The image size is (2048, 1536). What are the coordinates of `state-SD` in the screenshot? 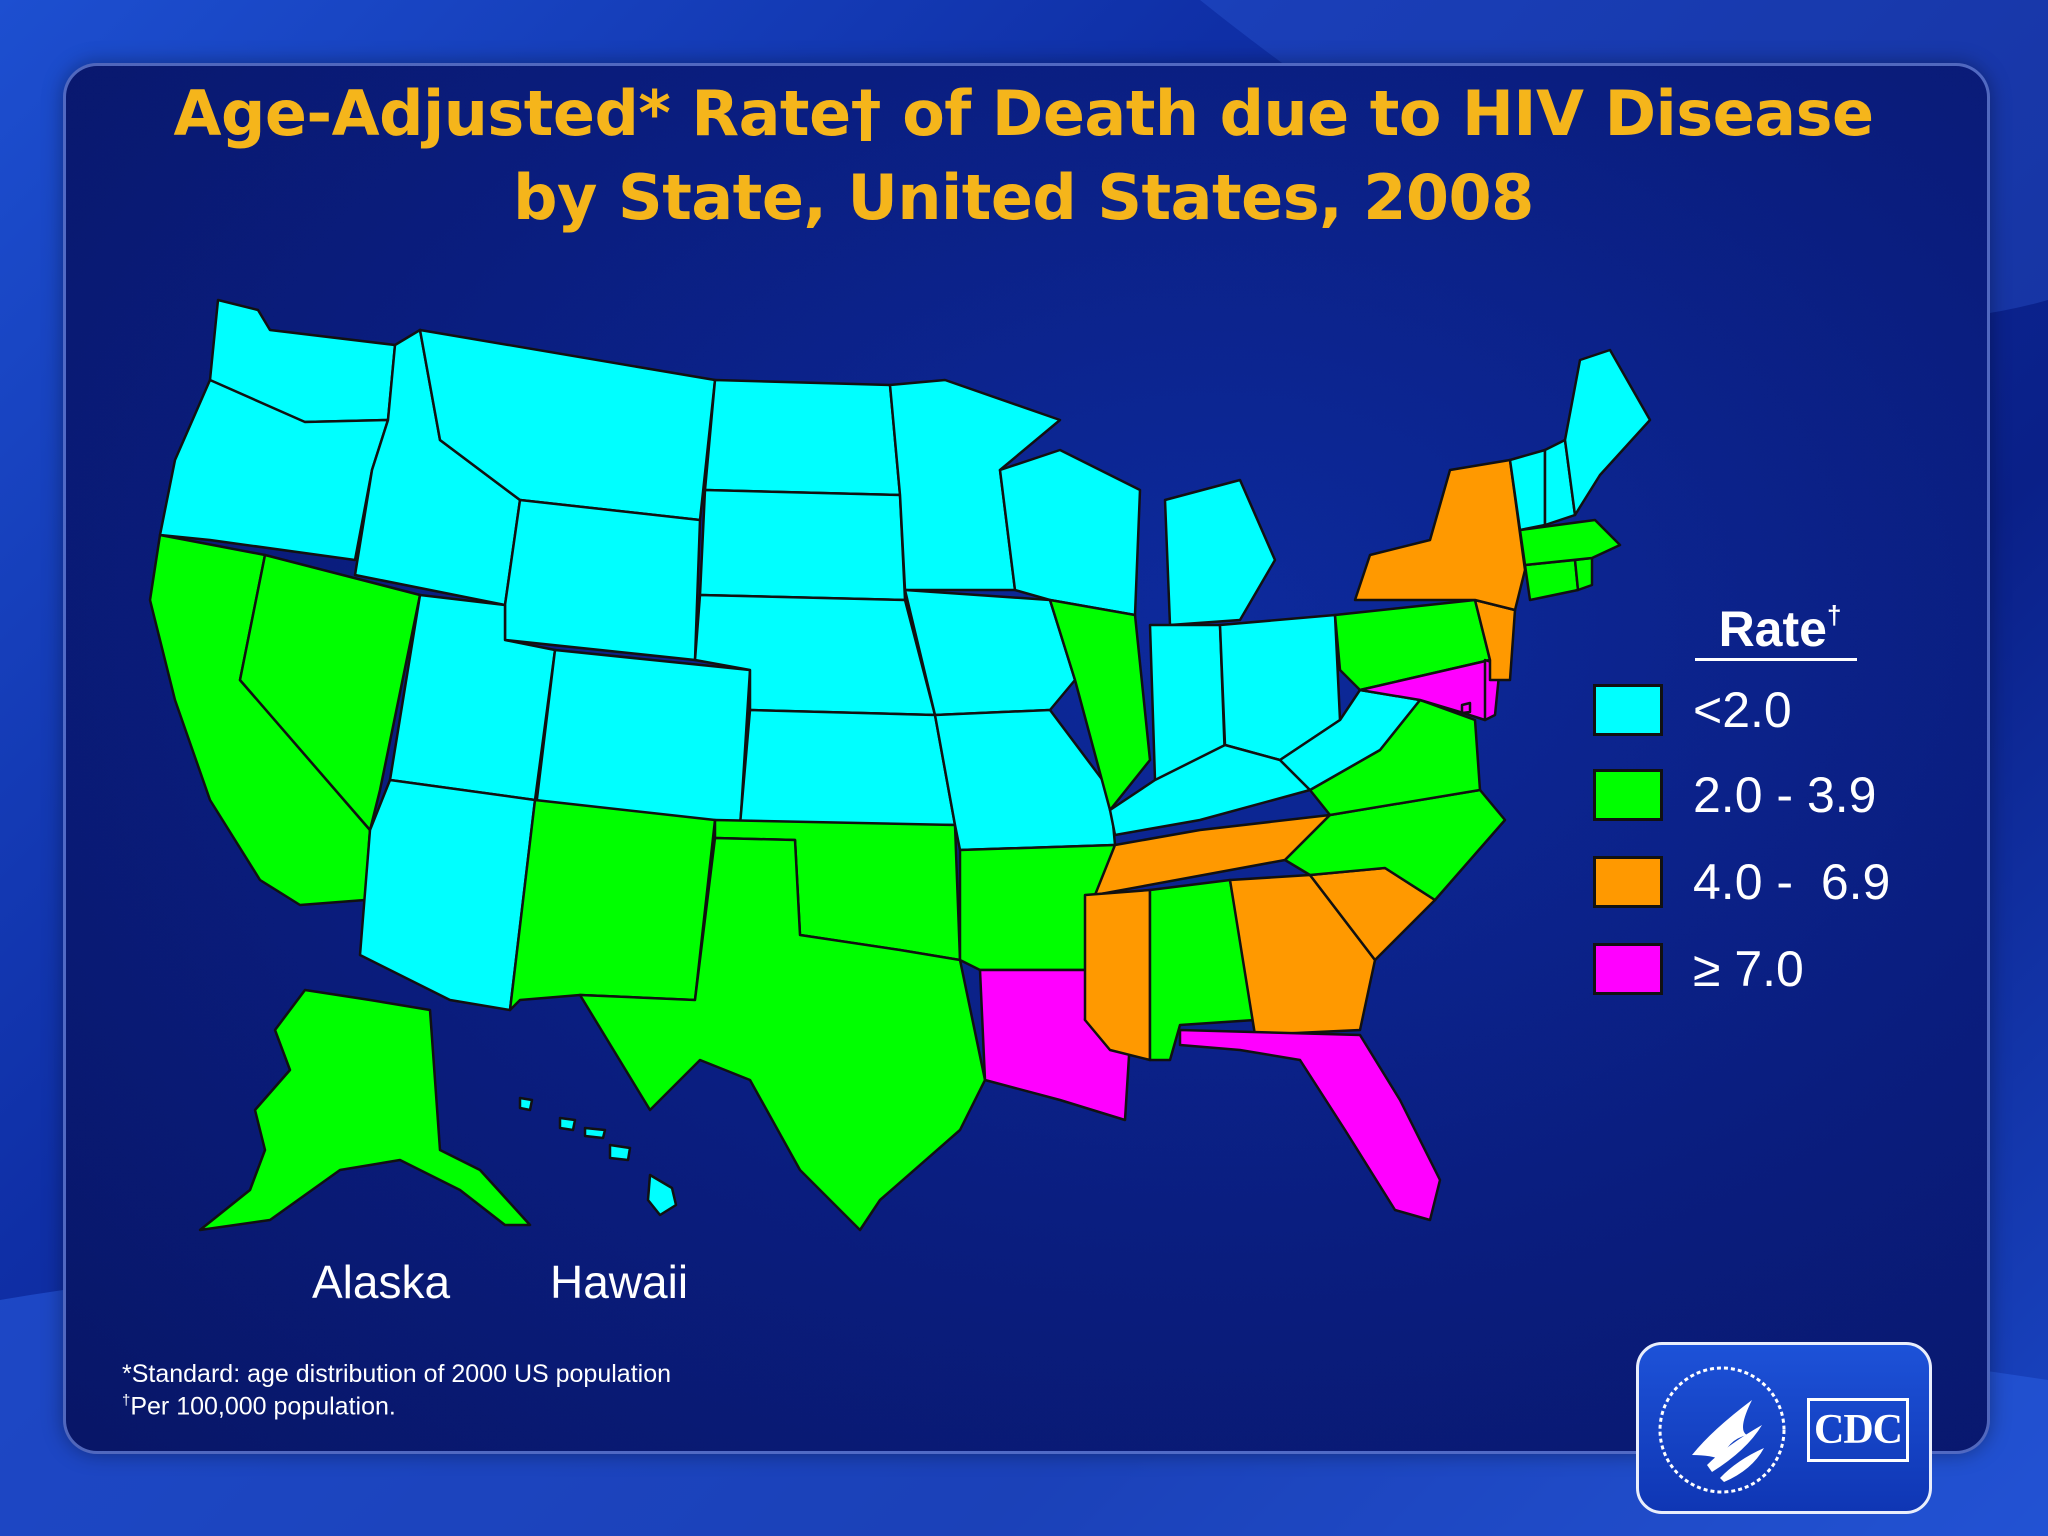 It's located at (802, 545).